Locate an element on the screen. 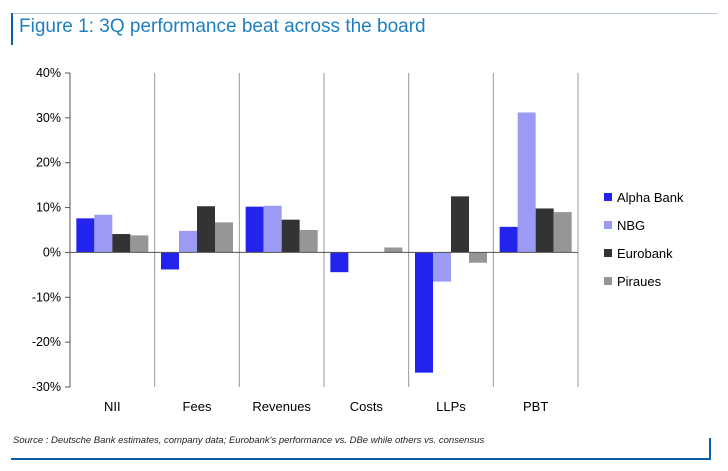  y-axis: 40% 30% 20% 10% 0% -10% -20% -30% is located at coordinates (51, 230).